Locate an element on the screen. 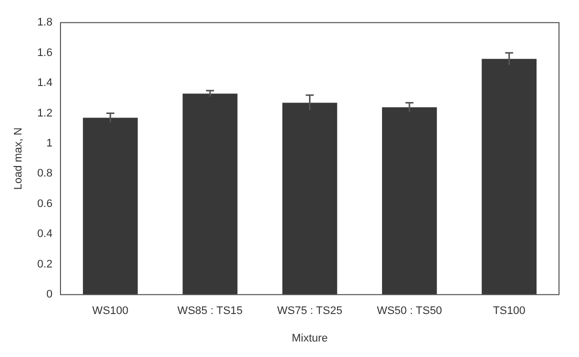 This screenshot has width=579, height=357. y-tick-label: 1.8 is located at coordinates (44, 22).